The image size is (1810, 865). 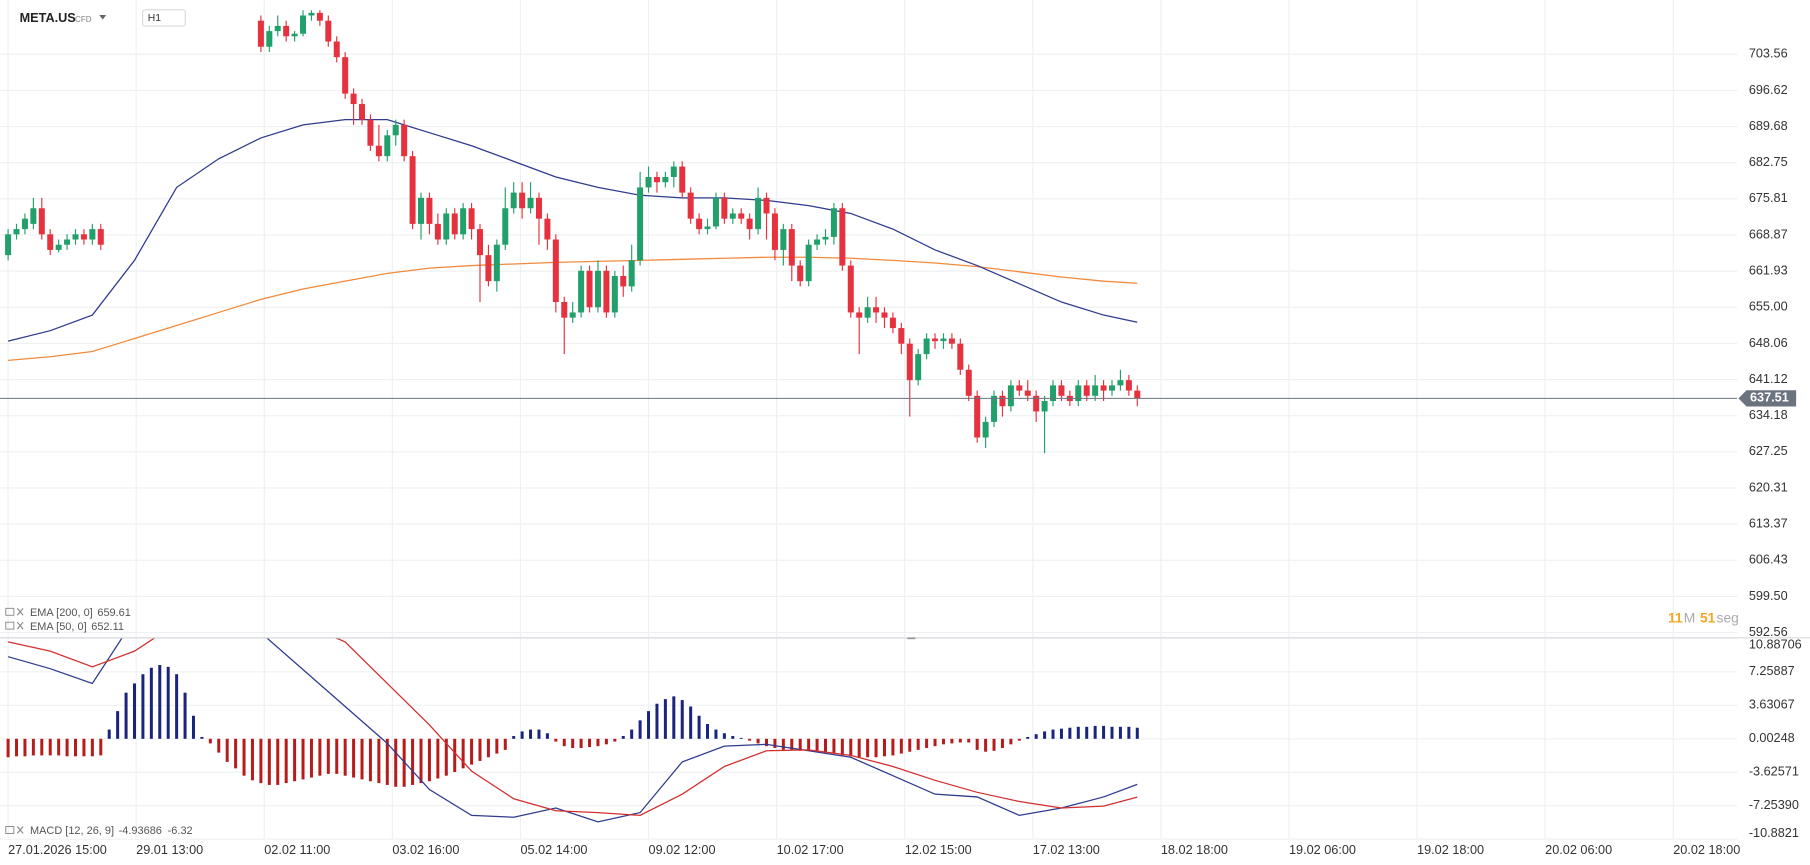 I want to click on macd-tick-label: -10.8821, so click(x=1774, y=833).